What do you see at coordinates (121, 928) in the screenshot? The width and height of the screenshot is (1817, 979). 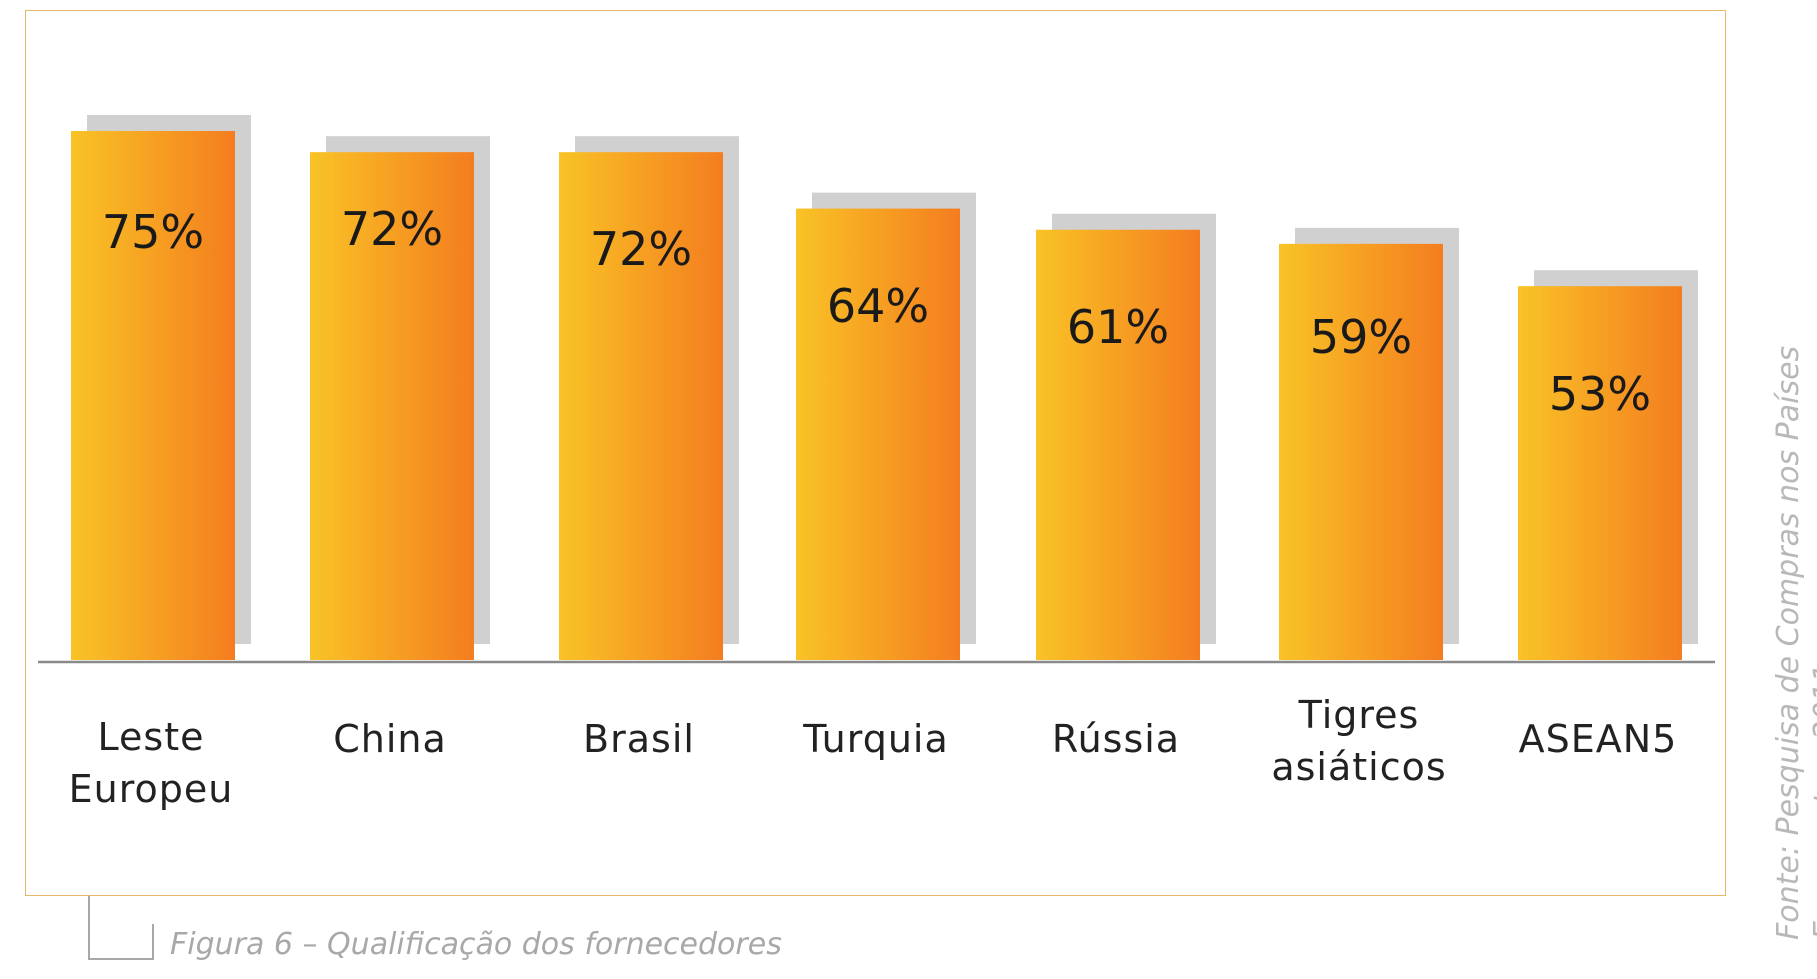 I see `caption-bracket` at bounding box center [121, 928].